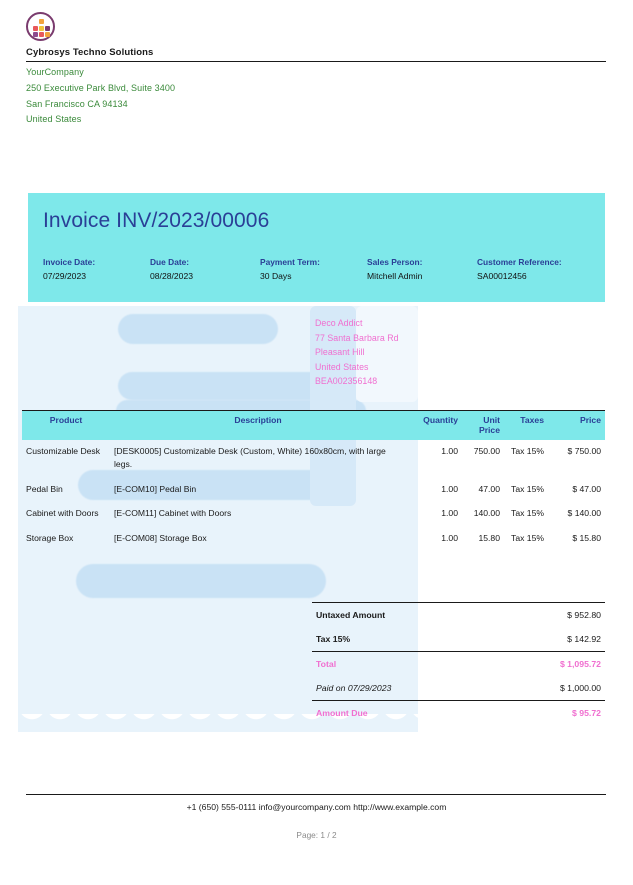 The image size is (633, 885). What do you see at coordinates (173, 513) in the screenshot?
I see `cell-description: [E-COM11] Cabinet with Doors` at bounding box center [173, 513].